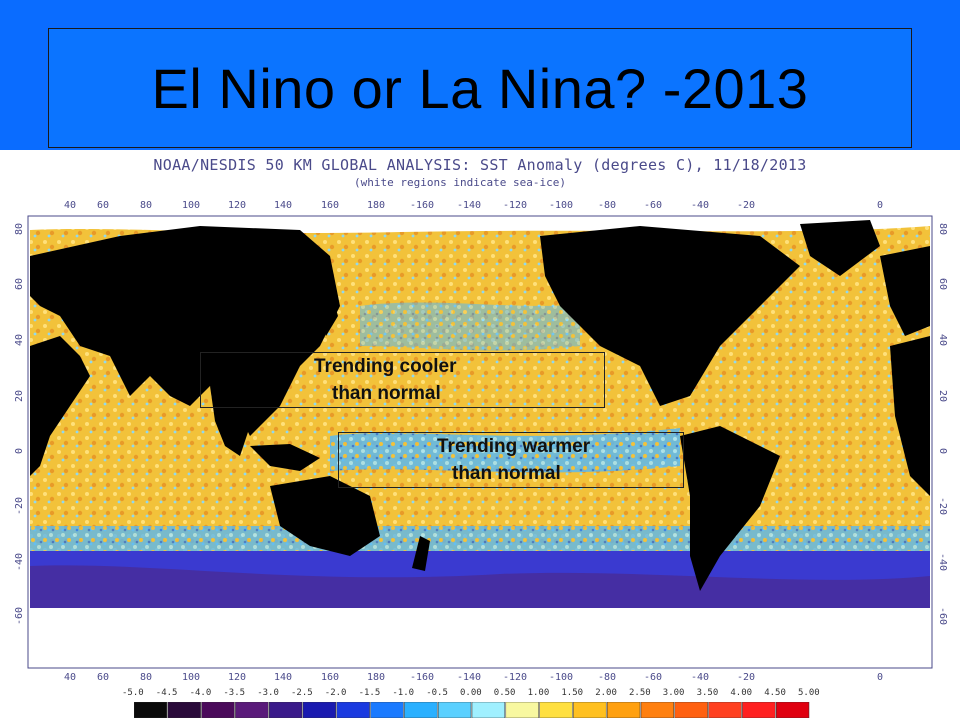 Image resolution: width=960 pixels, height=720 pixels. I want to click on land-greenland, so click(840, 248).